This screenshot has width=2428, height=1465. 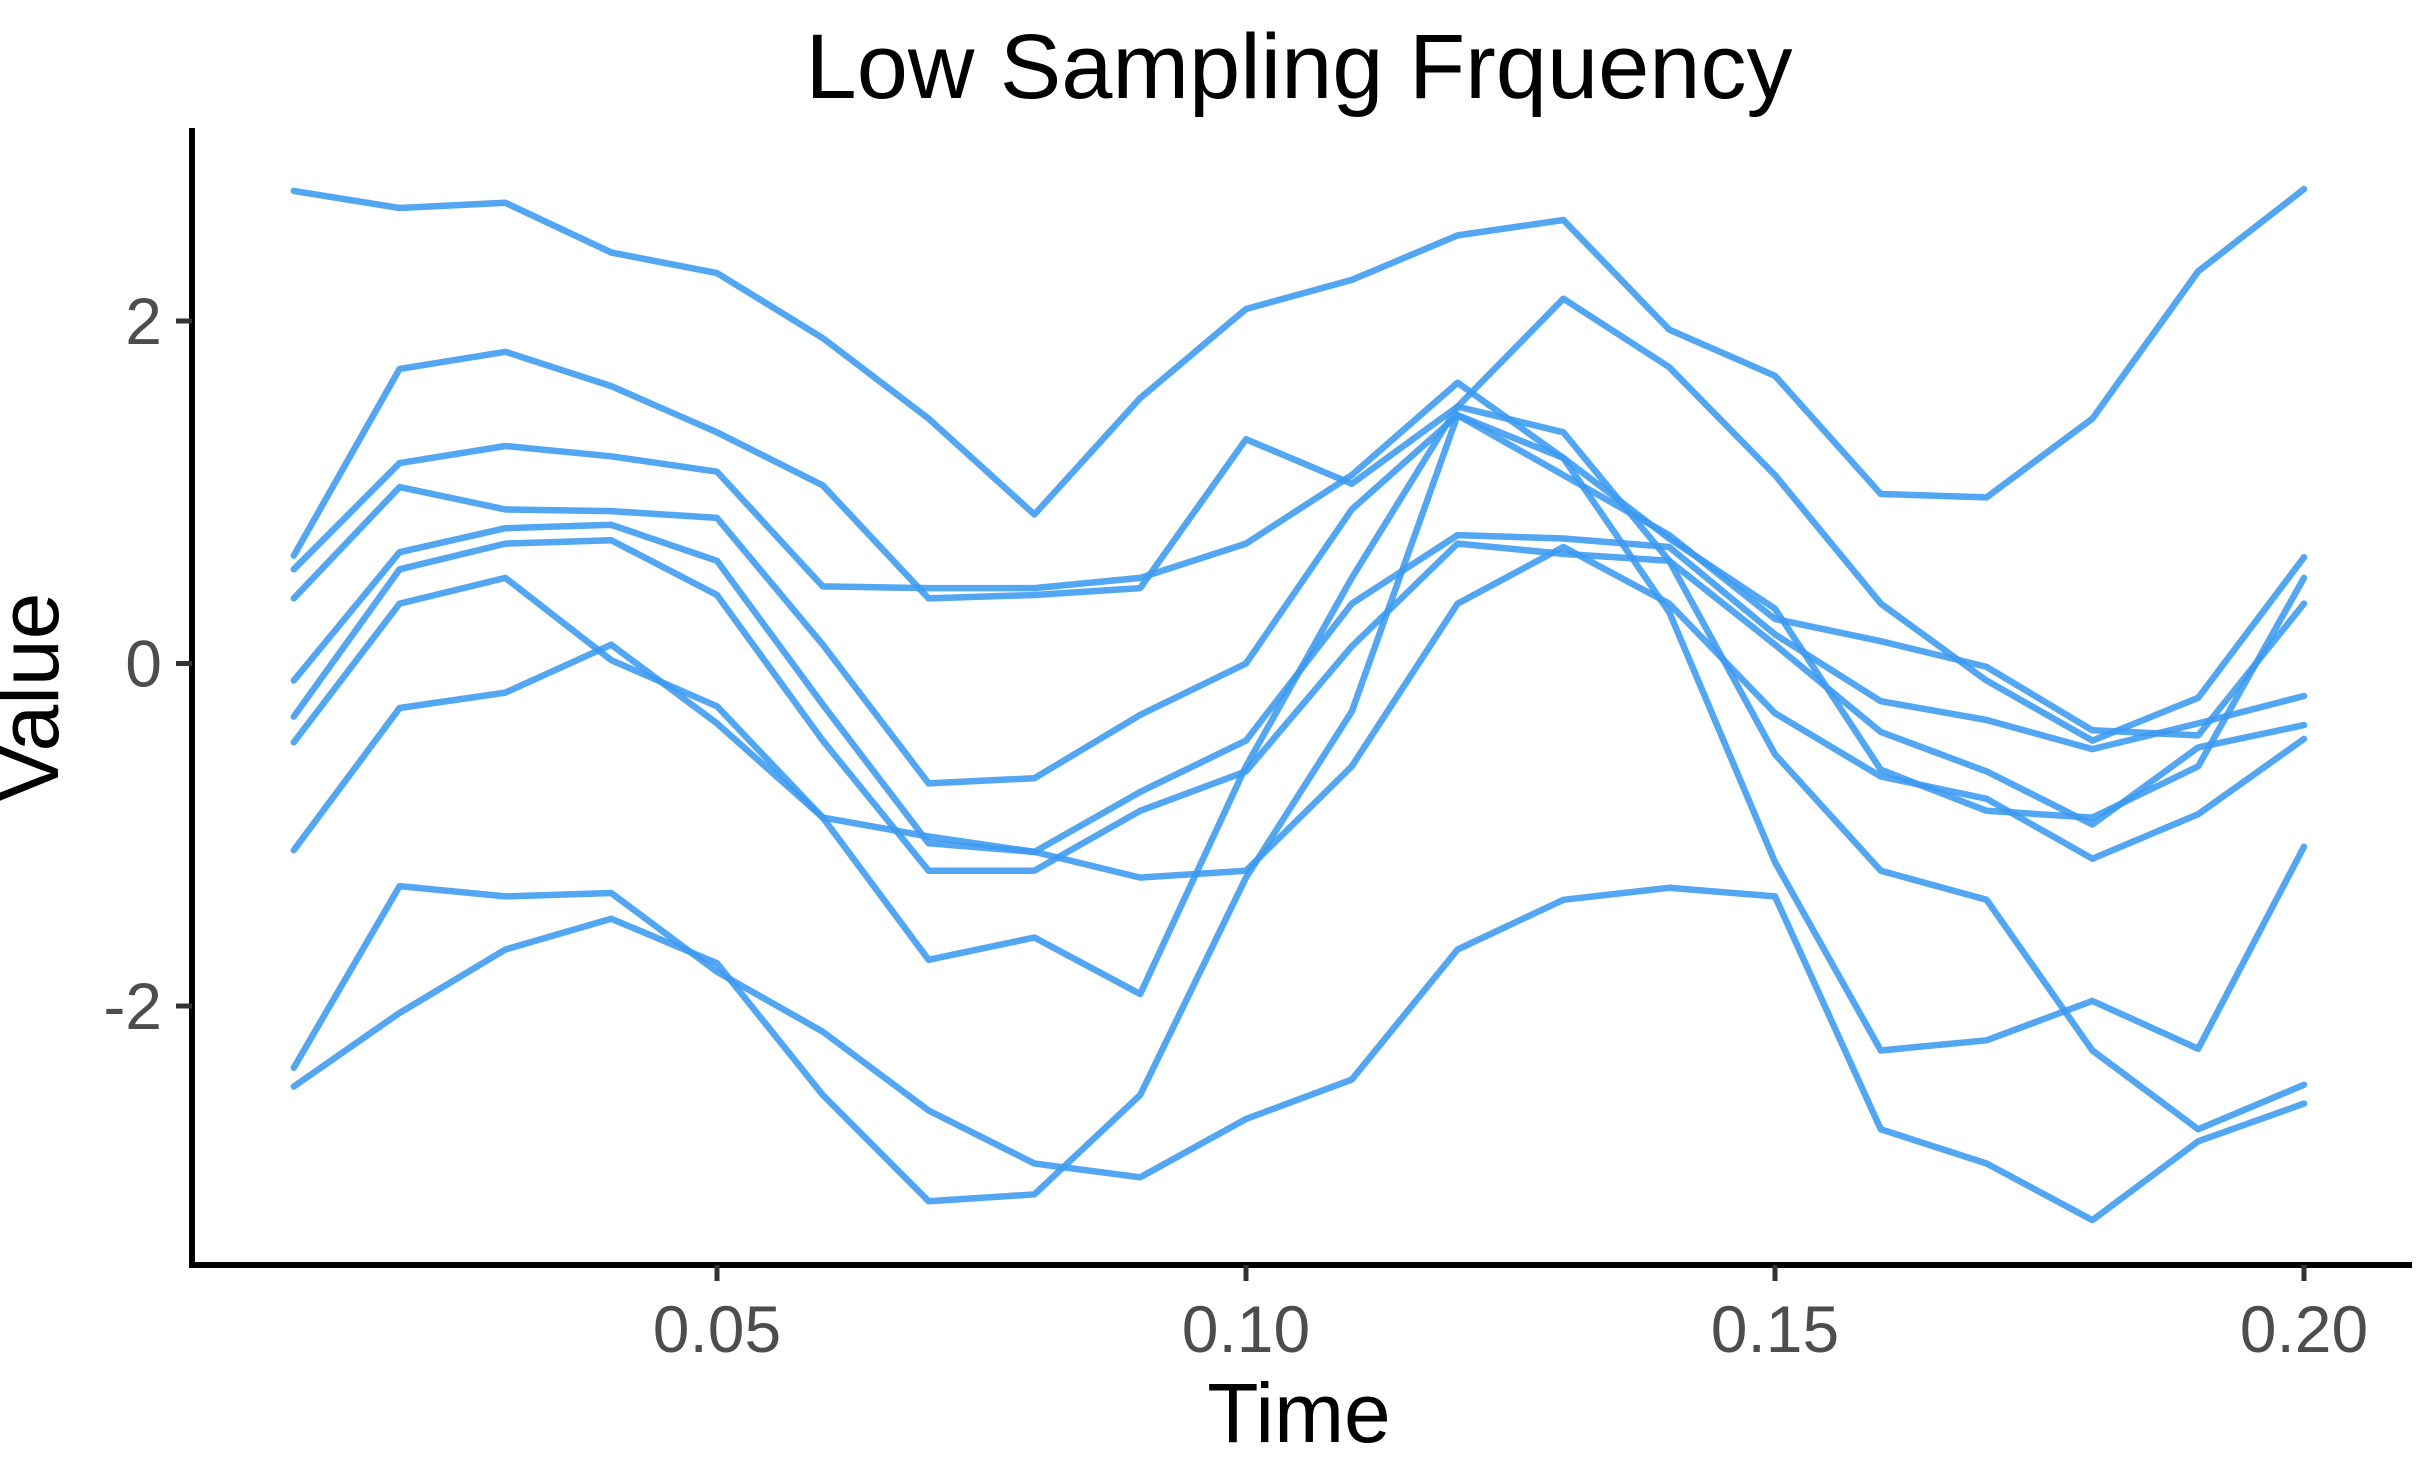 What do you see at coordinates (1510, 1315) in the screenshot?
I see `x-axis-ticks: 0.05 0.10 0.15 0.20` at bounding box center [1510, 1315].